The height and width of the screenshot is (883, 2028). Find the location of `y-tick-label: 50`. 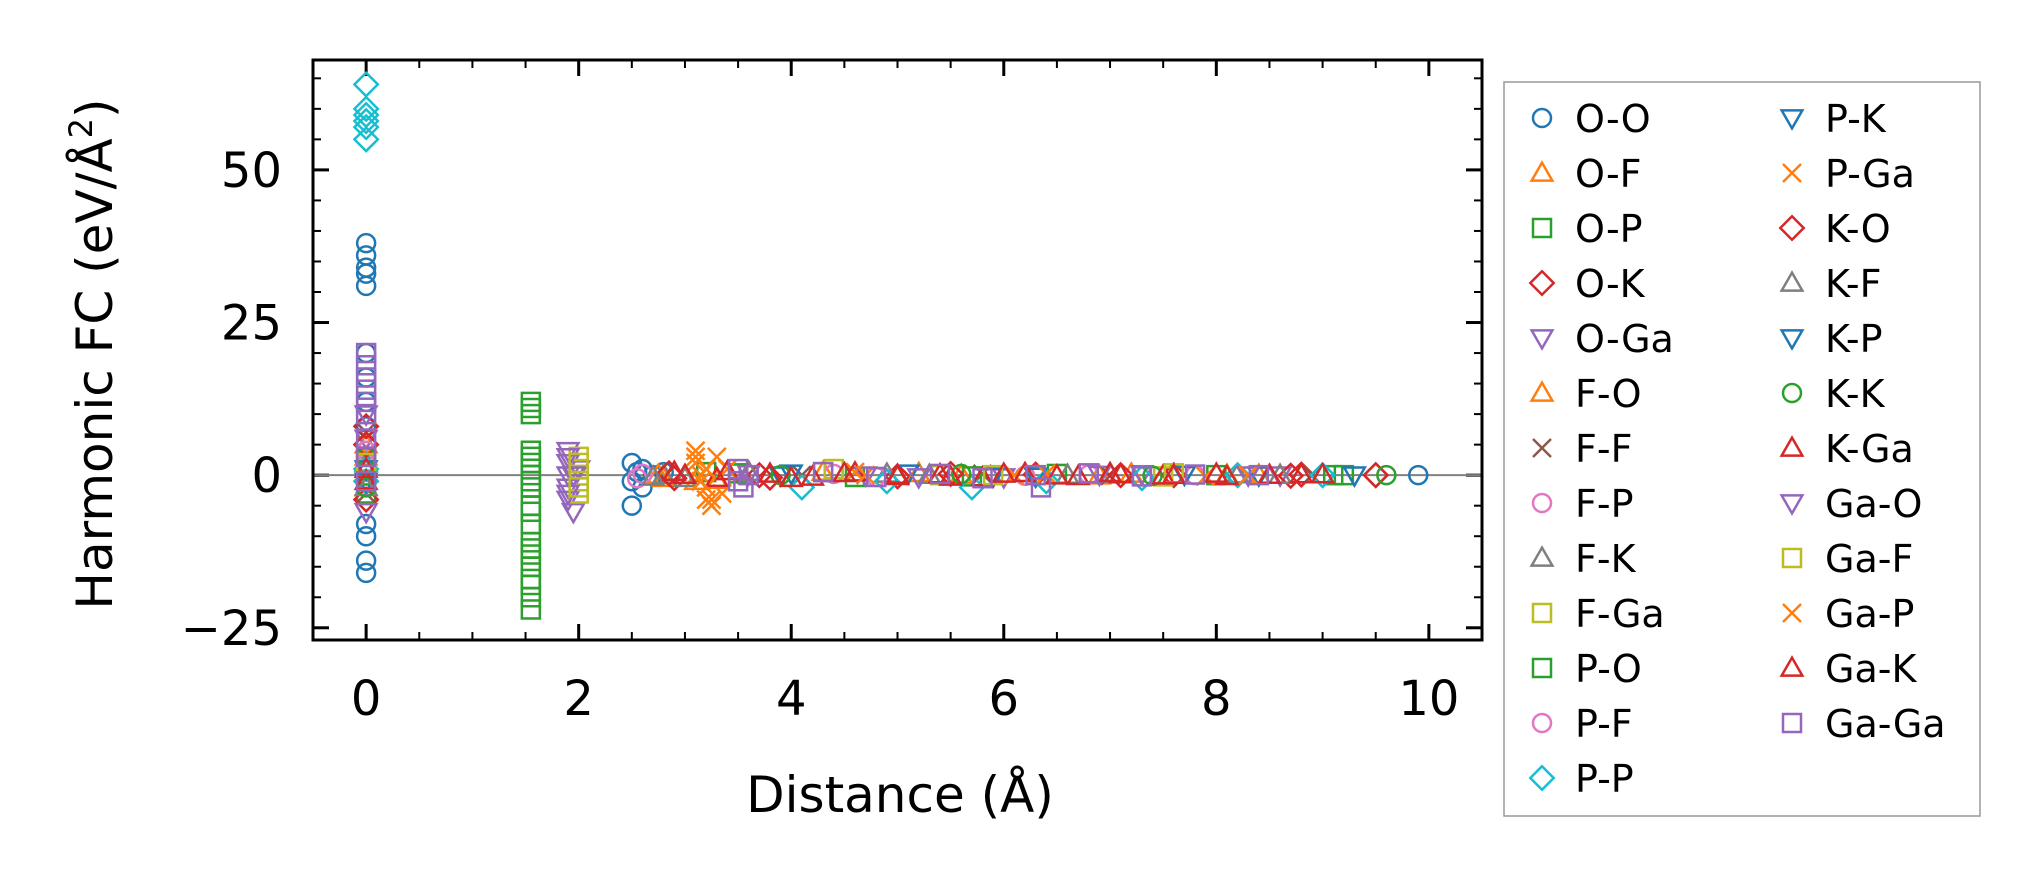

y-tick-label: 50 is located at coordinates (251, 171).